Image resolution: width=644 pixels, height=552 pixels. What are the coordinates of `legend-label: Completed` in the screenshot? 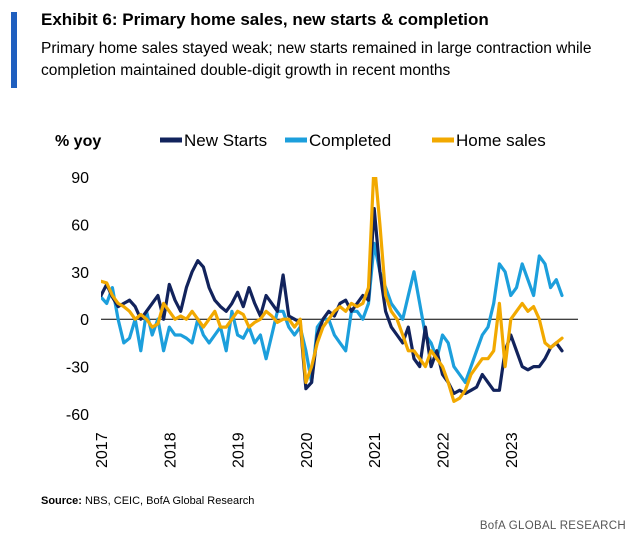 It's located at (350, 140).